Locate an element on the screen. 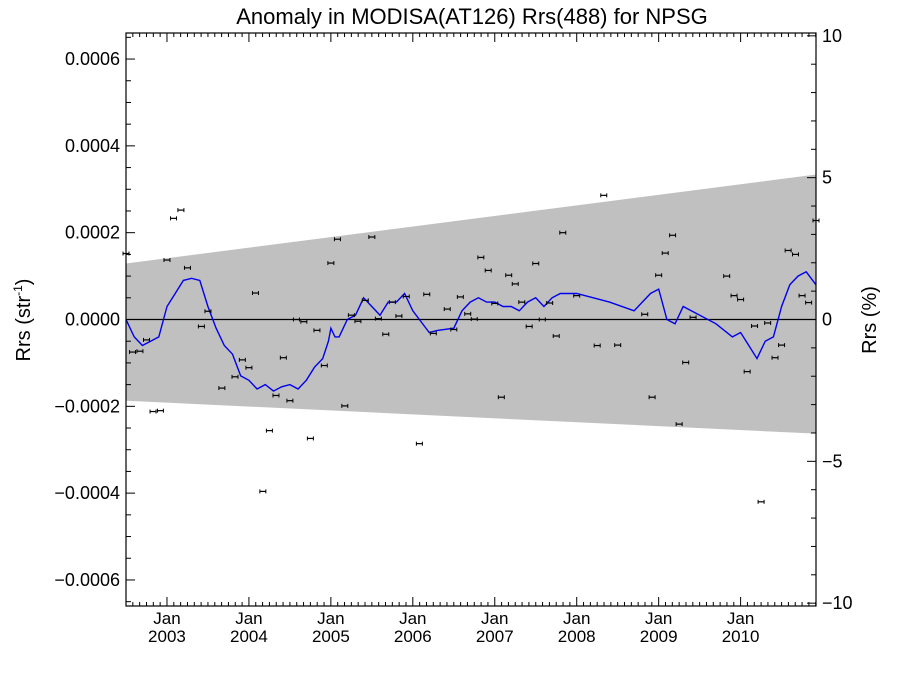  x-tick-year-label: 2007 is located at coordinates (495, 636).